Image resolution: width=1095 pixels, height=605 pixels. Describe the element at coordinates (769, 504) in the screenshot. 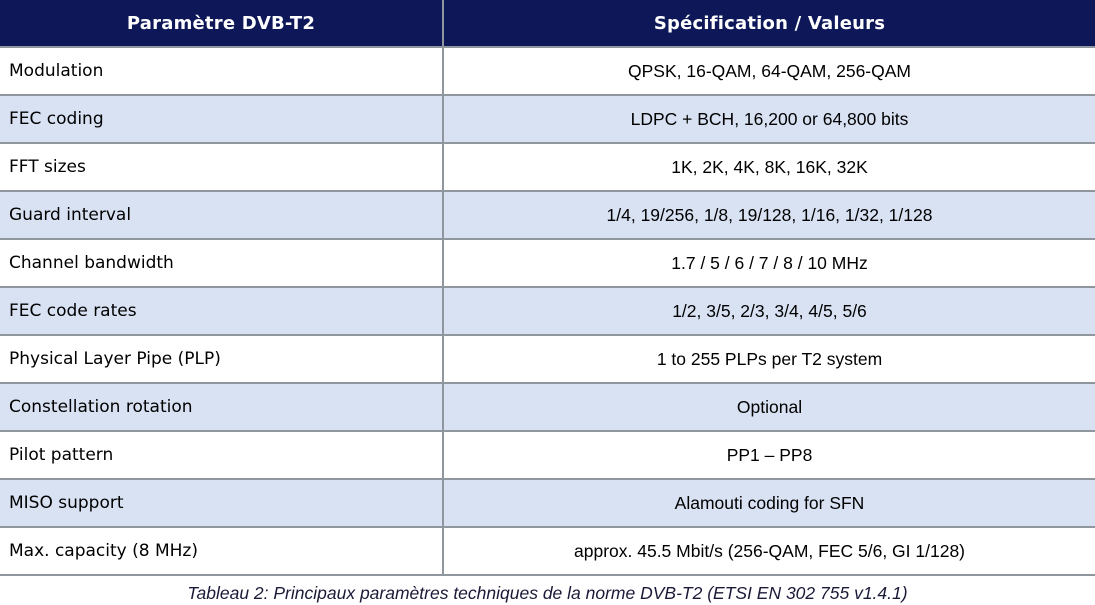

I see `value-cell: Alamouti coding for SFN` at that location.